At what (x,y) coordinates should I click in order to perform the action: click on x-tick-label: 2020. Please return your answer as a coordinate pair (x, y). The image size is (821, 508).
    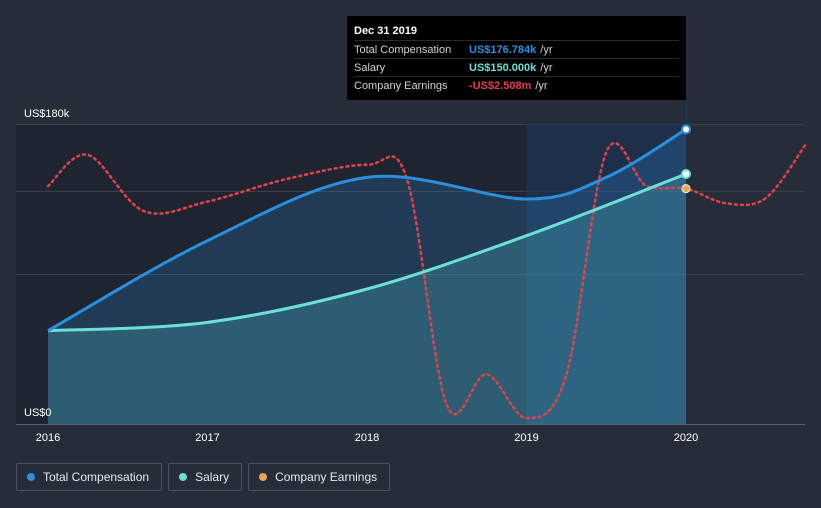
    Looking at the image, I should click on (686, 438).